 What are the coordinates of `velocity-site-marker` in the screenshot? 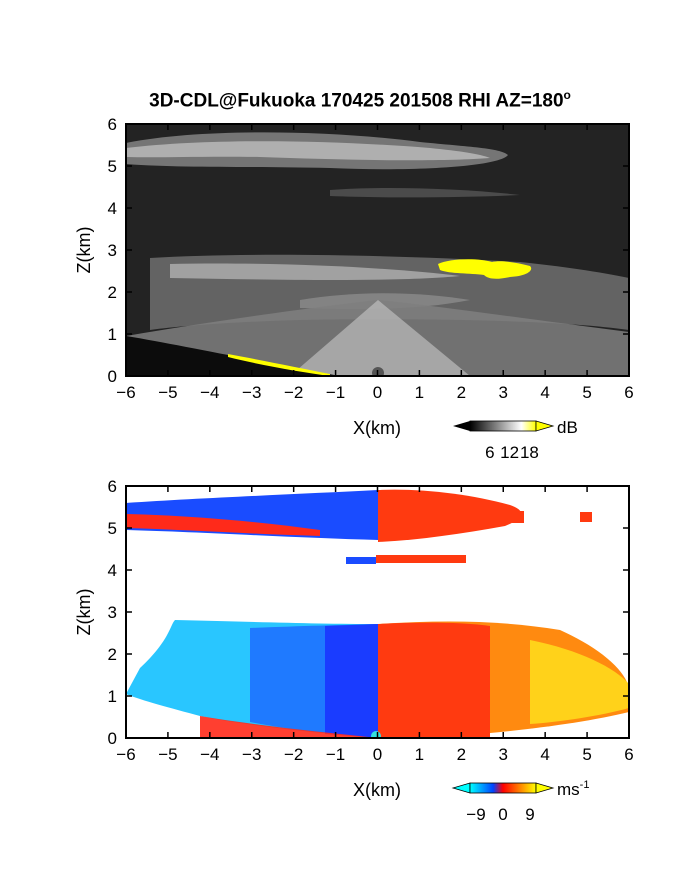 It's located at (376, 734).